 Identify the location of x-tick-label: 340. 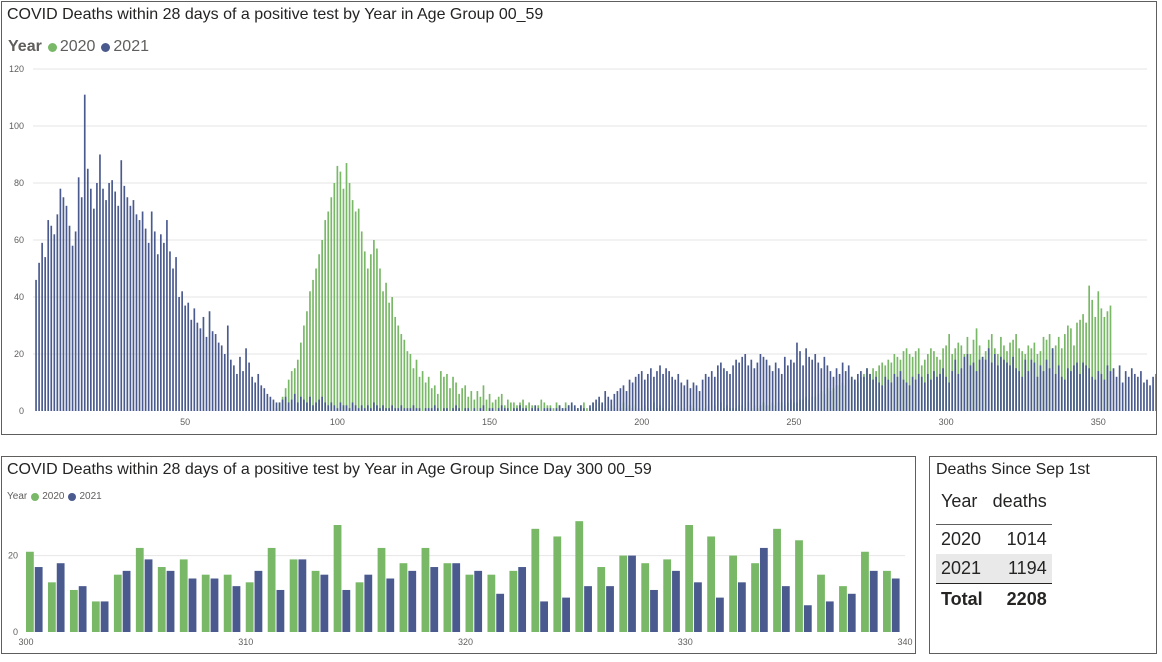
(904, 642).